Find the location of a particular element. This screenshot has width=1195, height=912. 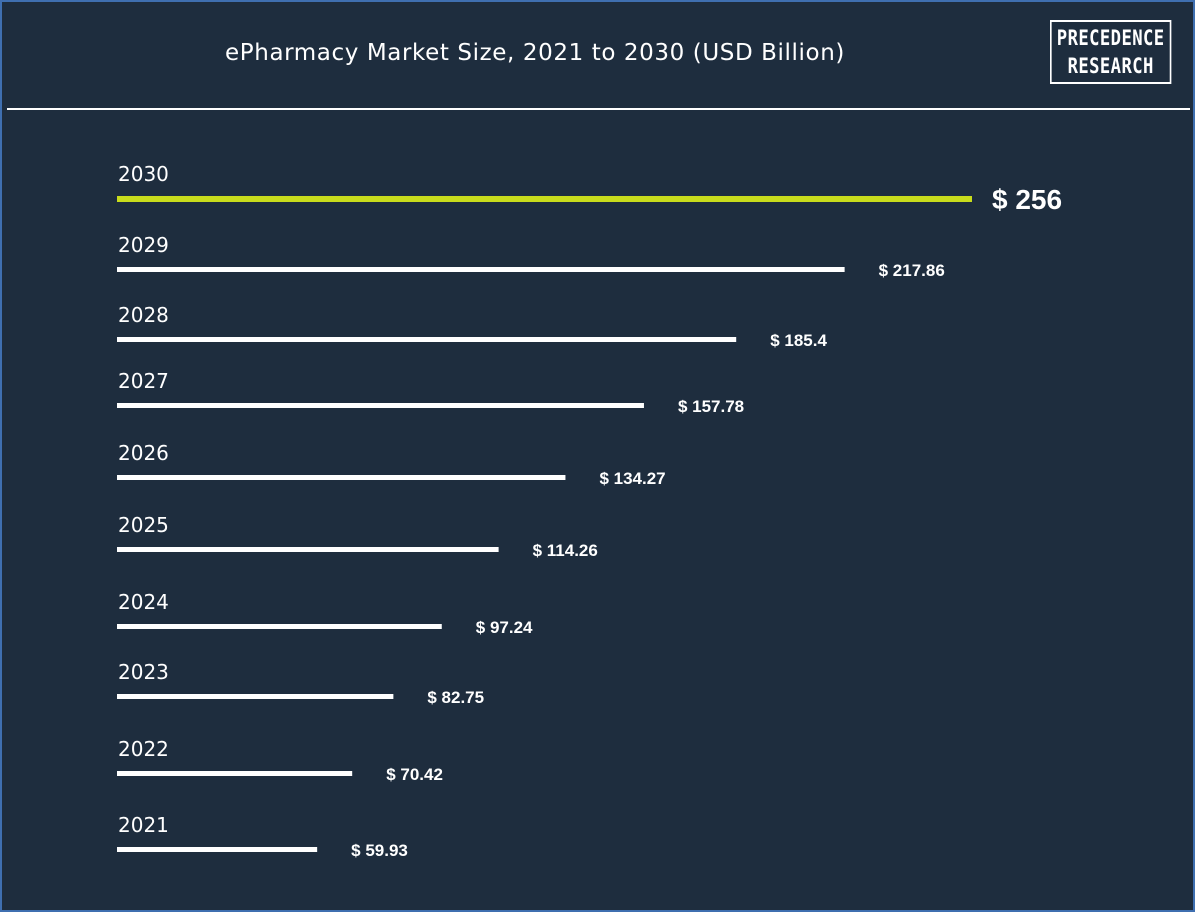

value-label-2028: $ 185.4 is located at coordinates (798, 340).